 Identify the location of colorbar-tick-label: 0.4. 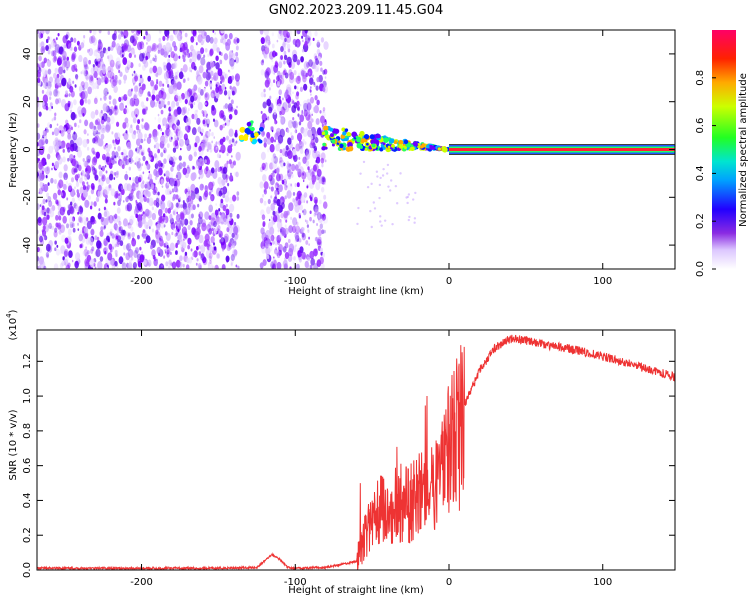
(700, 173).